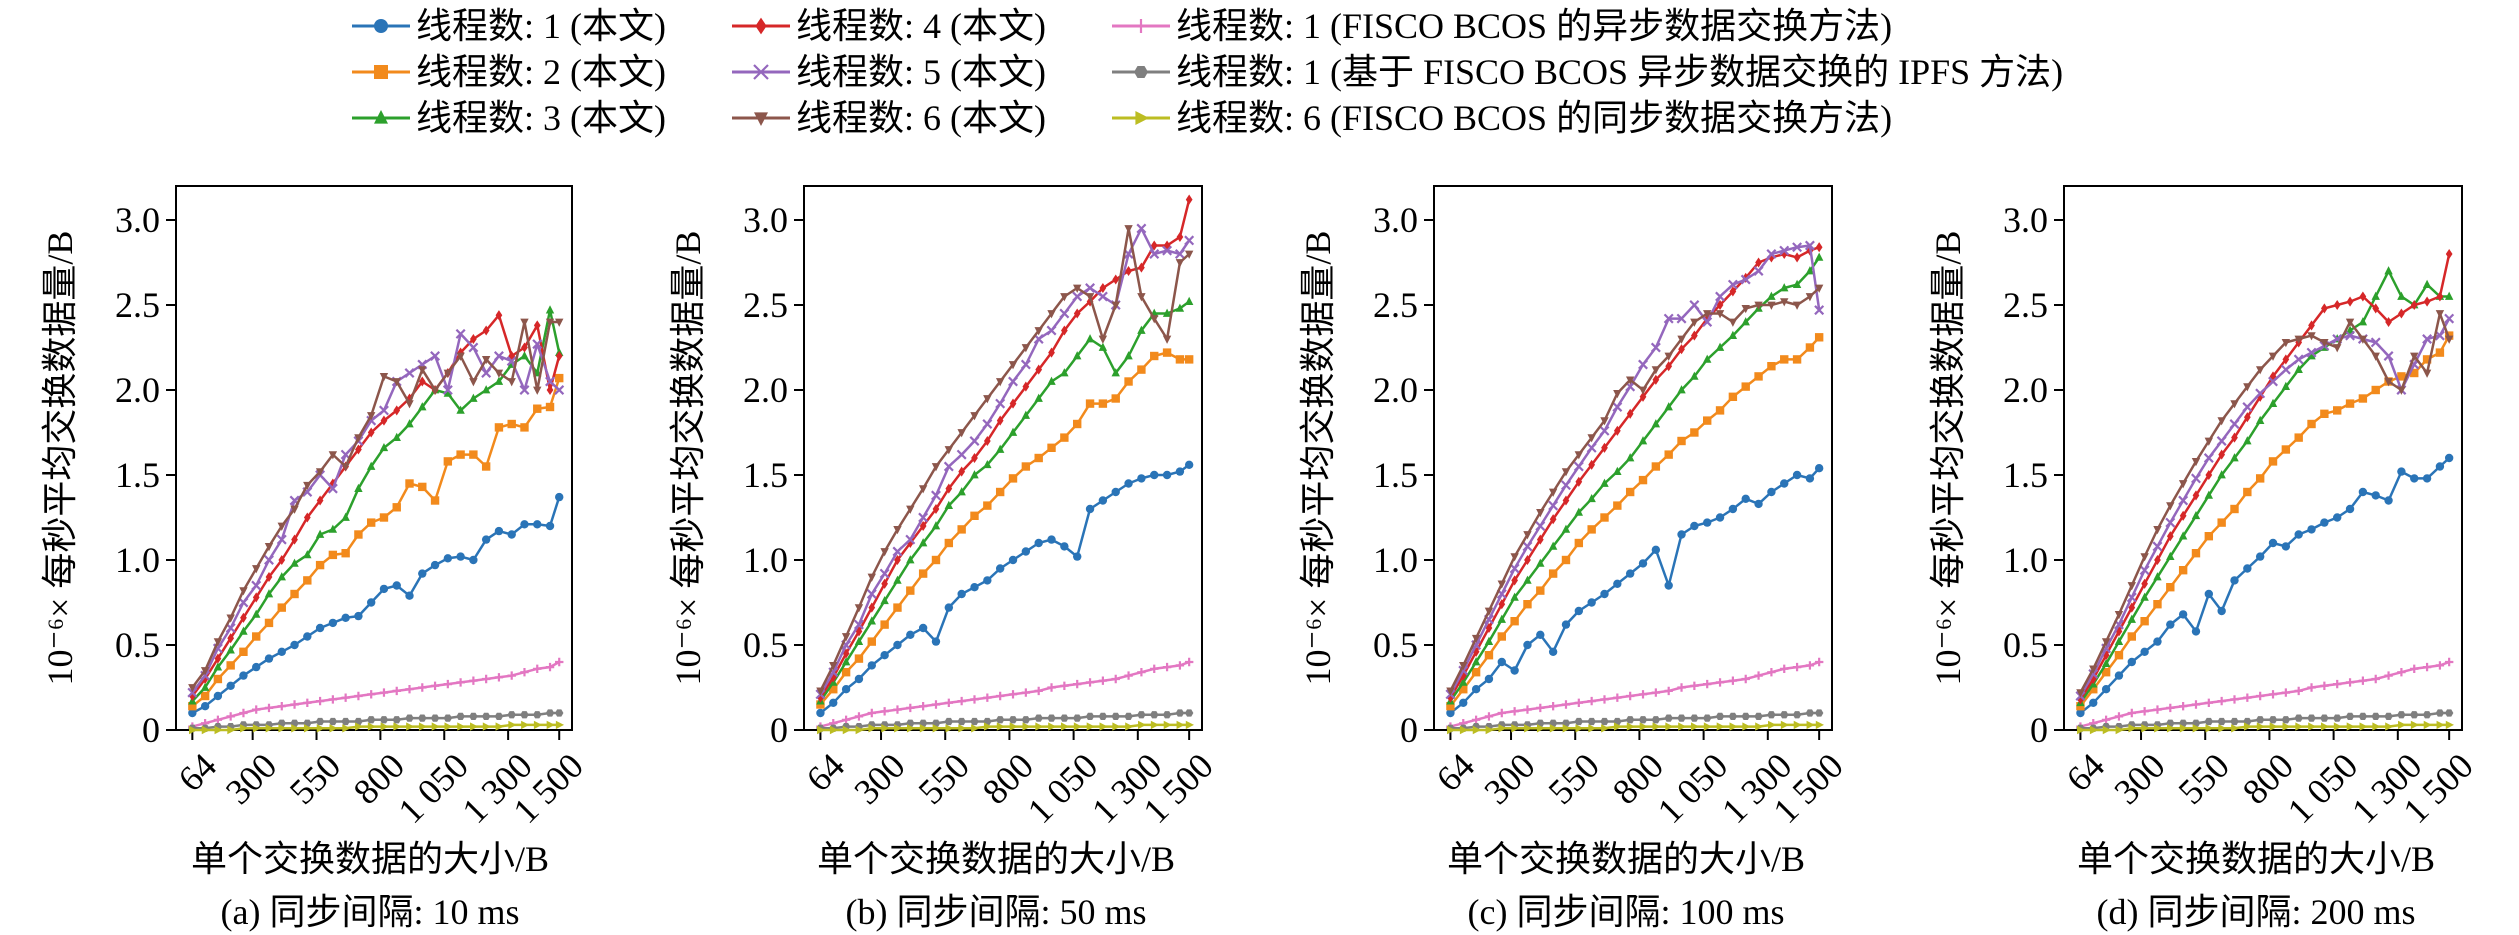 This screenshot has width=2519, height=935. I want to click on legend-item-threads-4-ours: 线程数: 4 (本文), so click(888, 26).